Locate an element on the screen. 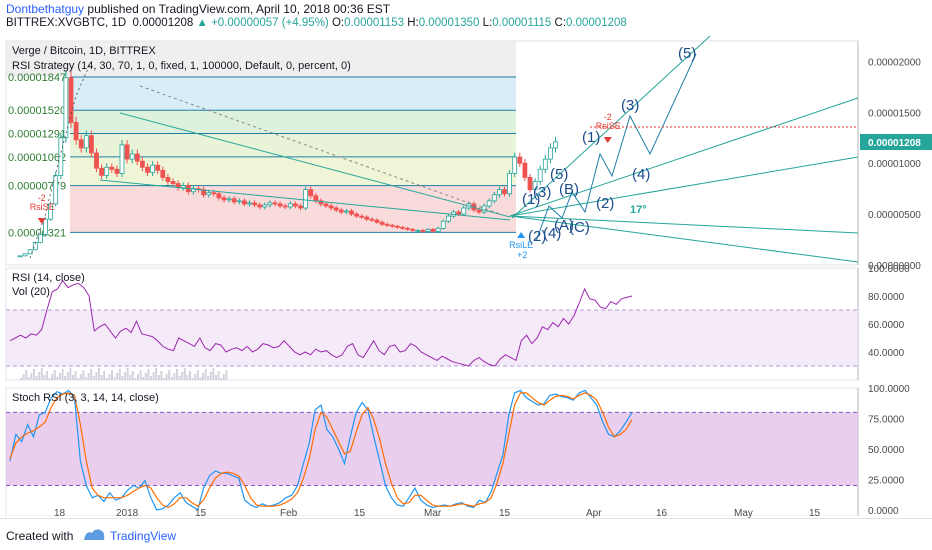  date-tick: Feb is located at coordinates (289, 513).